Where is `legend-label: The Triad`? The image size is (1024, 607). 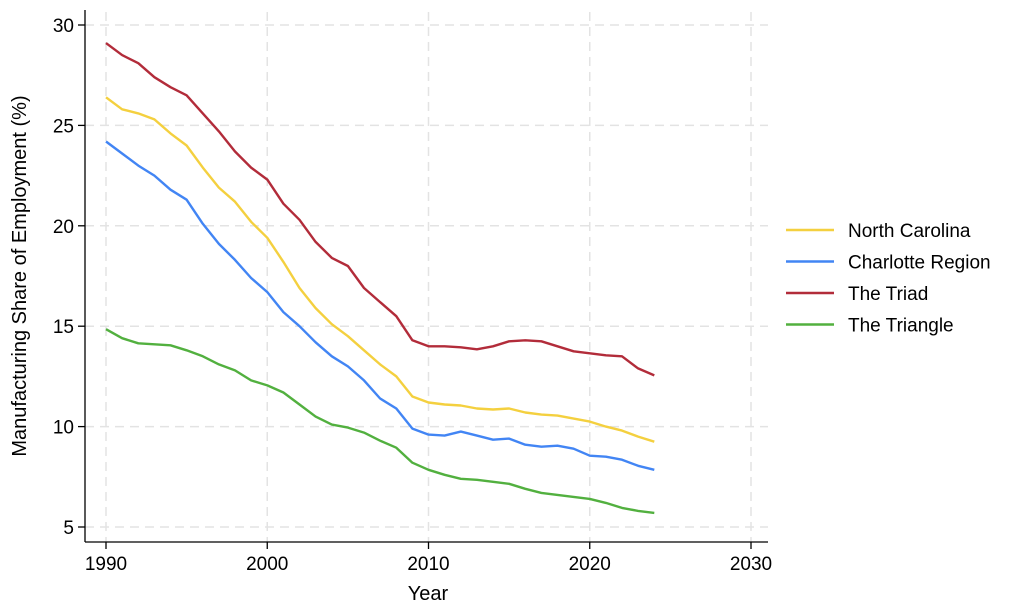
legend-label: The Triad is located at coordinates (888, 294).